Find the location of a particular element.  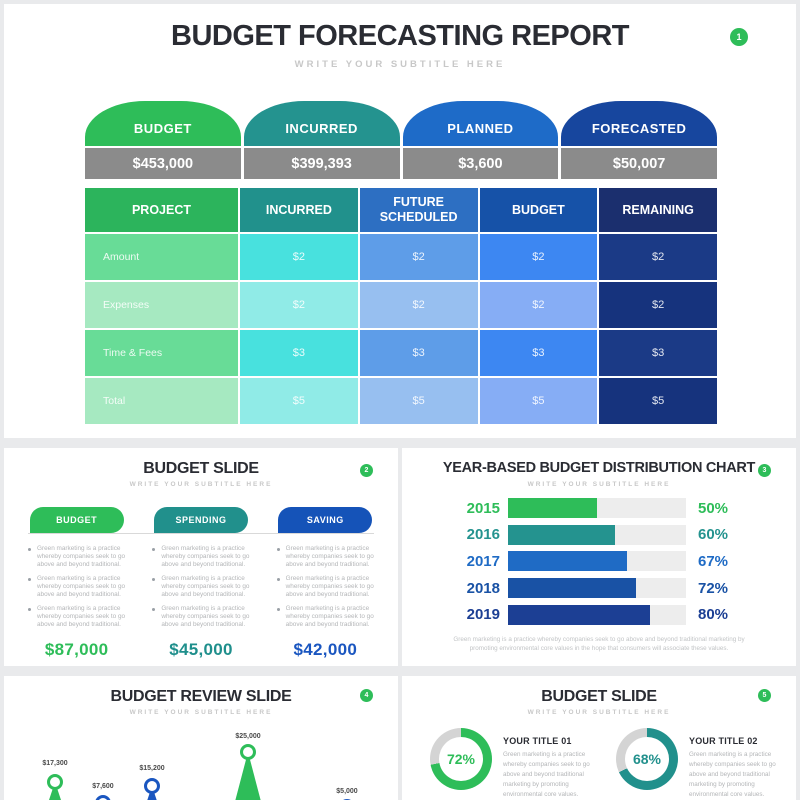

column-header: INCURRED is located at coordinates (299, 210).